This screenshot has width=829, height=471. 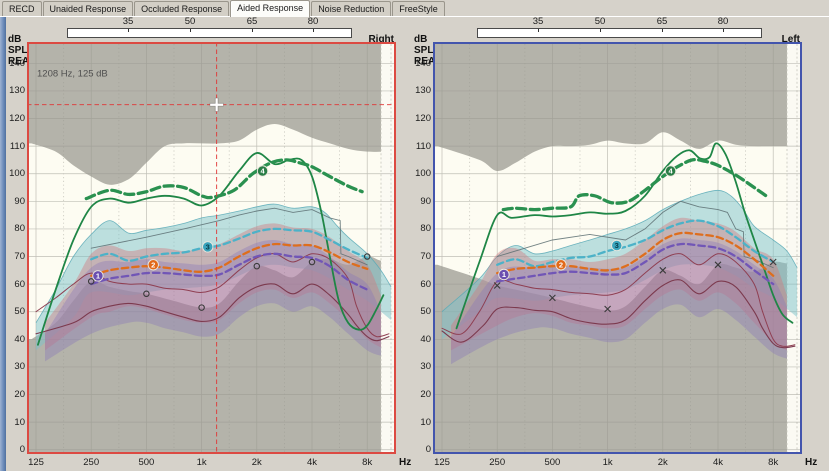 What do you see at coordinates (351, 8) in the screenshot?
I see `tab-noise-reduction: Noise Reduction` at bounding box center [351, 8].